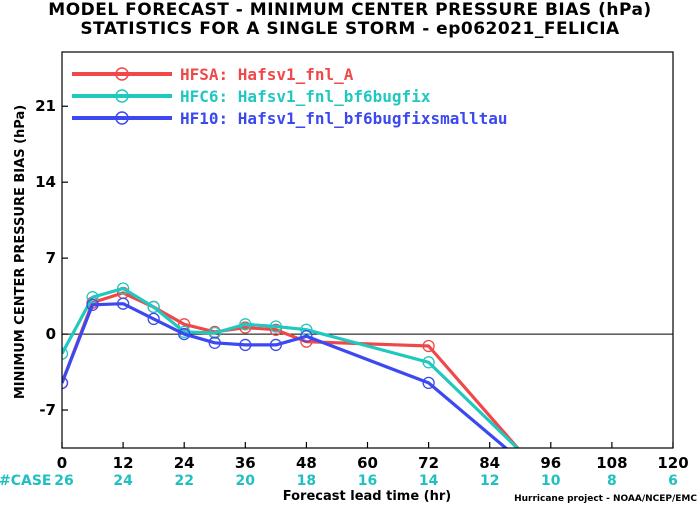  I want to click on legend-entry: HFSA: Hafsv1_fnl_A, so click(267, 74).